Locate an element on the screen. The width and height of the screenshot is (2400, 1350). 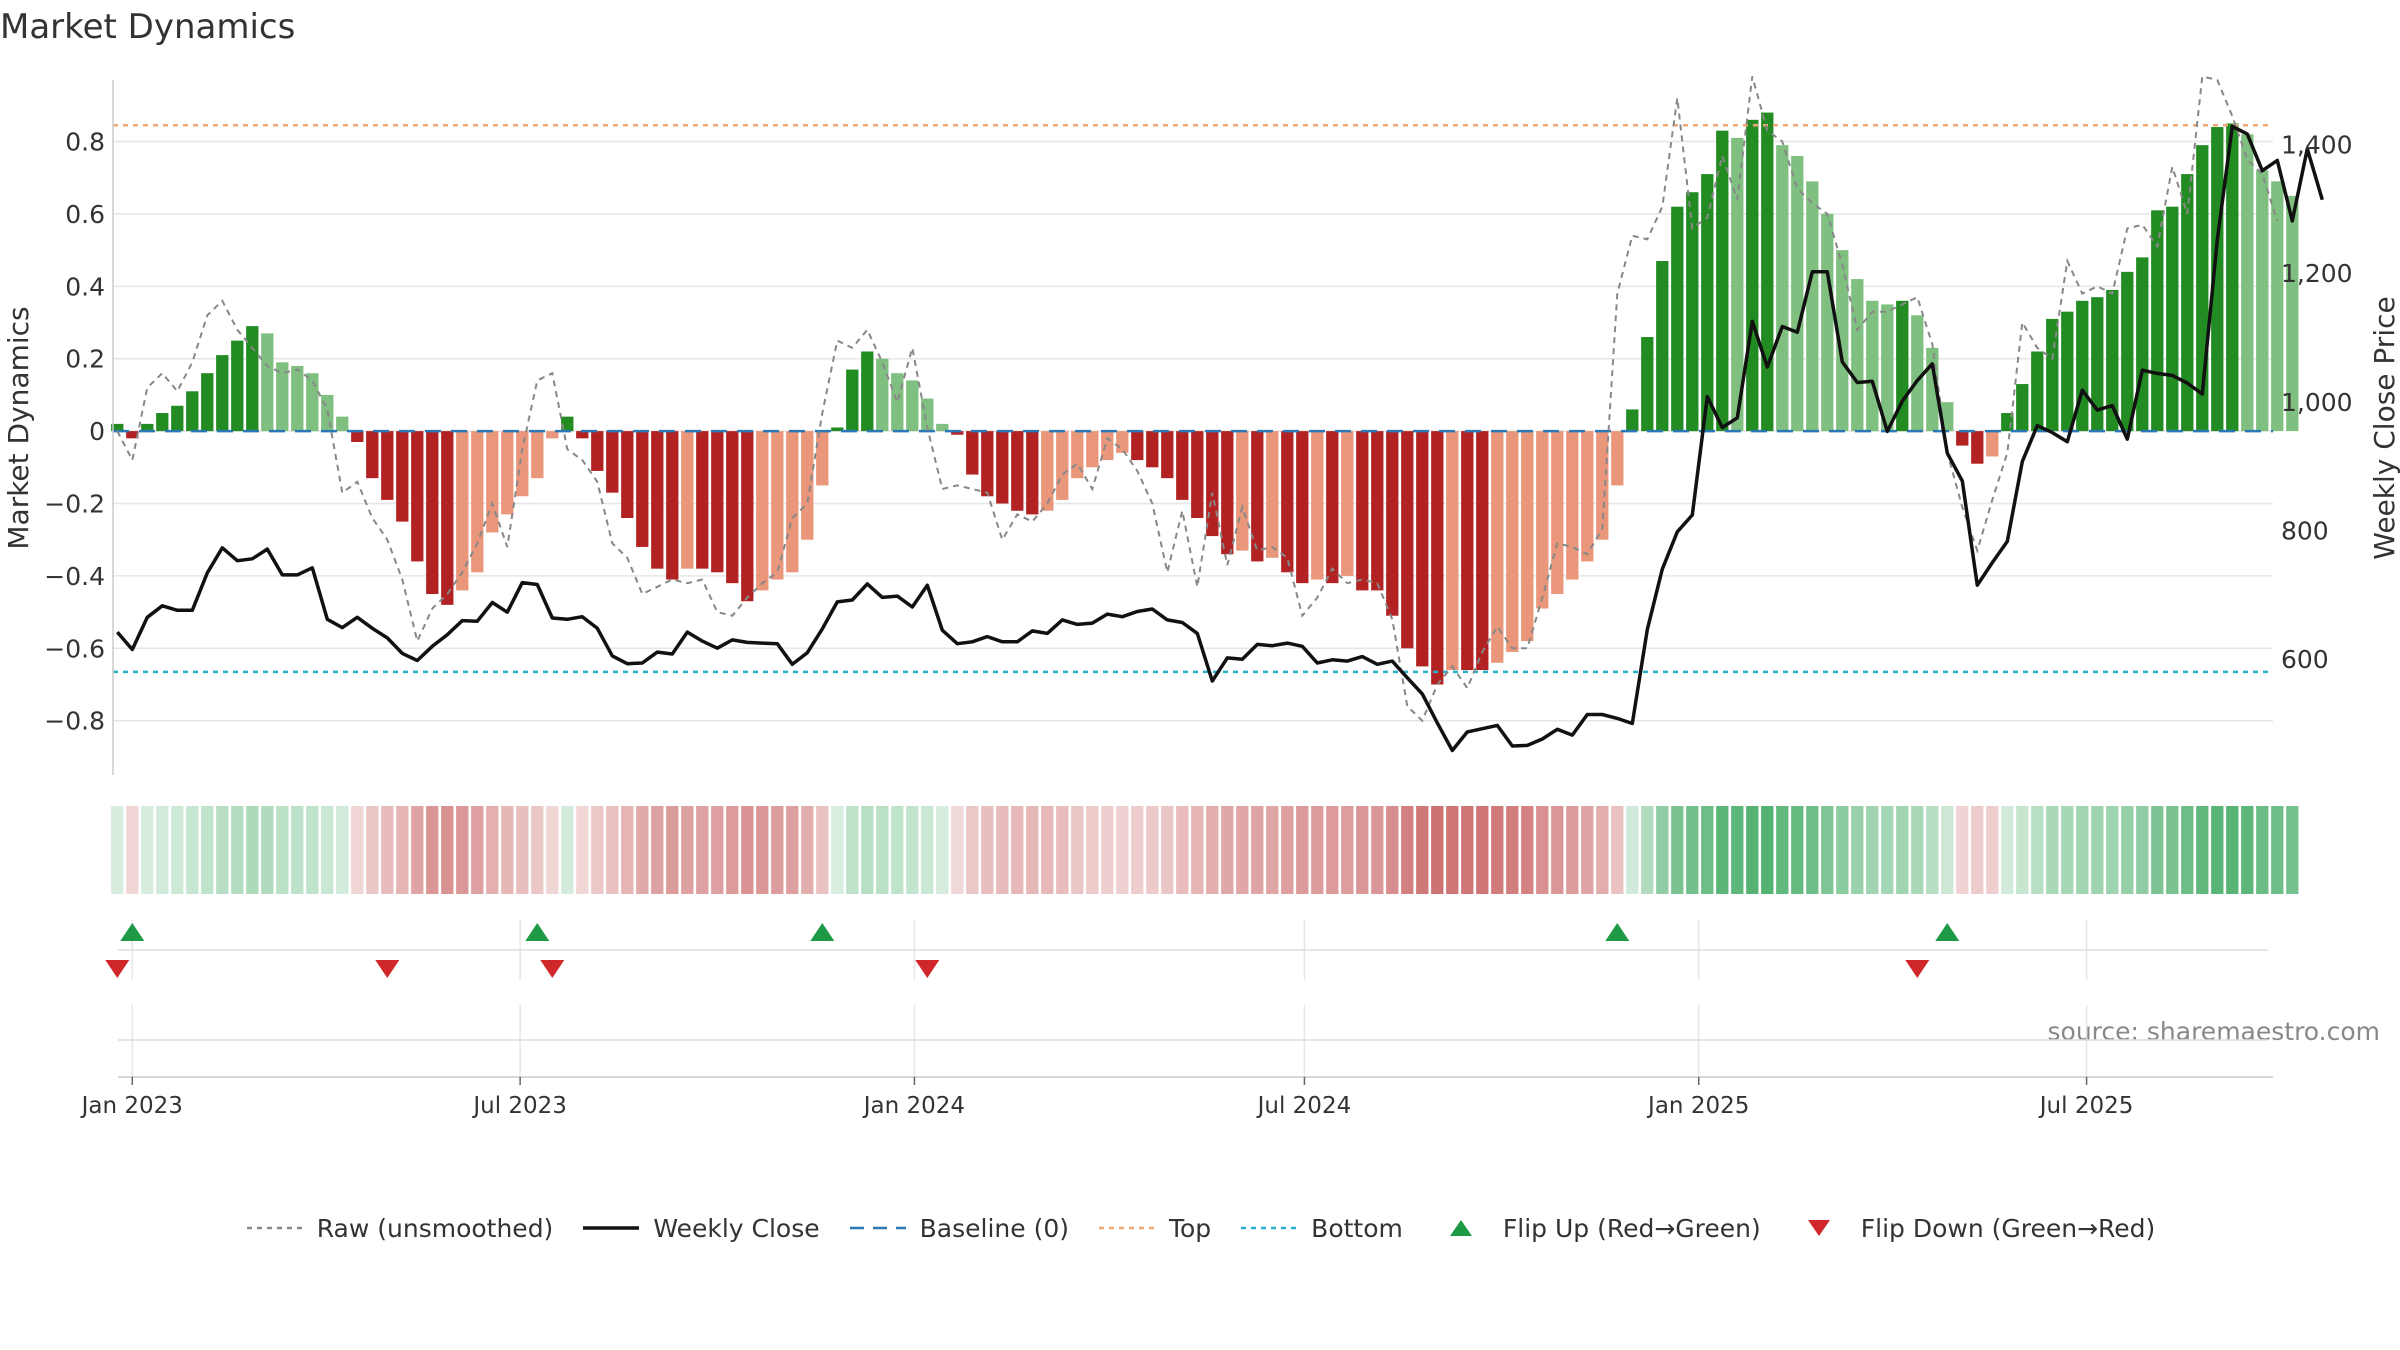
flip-down-marker is located at coordinates (117, 969).